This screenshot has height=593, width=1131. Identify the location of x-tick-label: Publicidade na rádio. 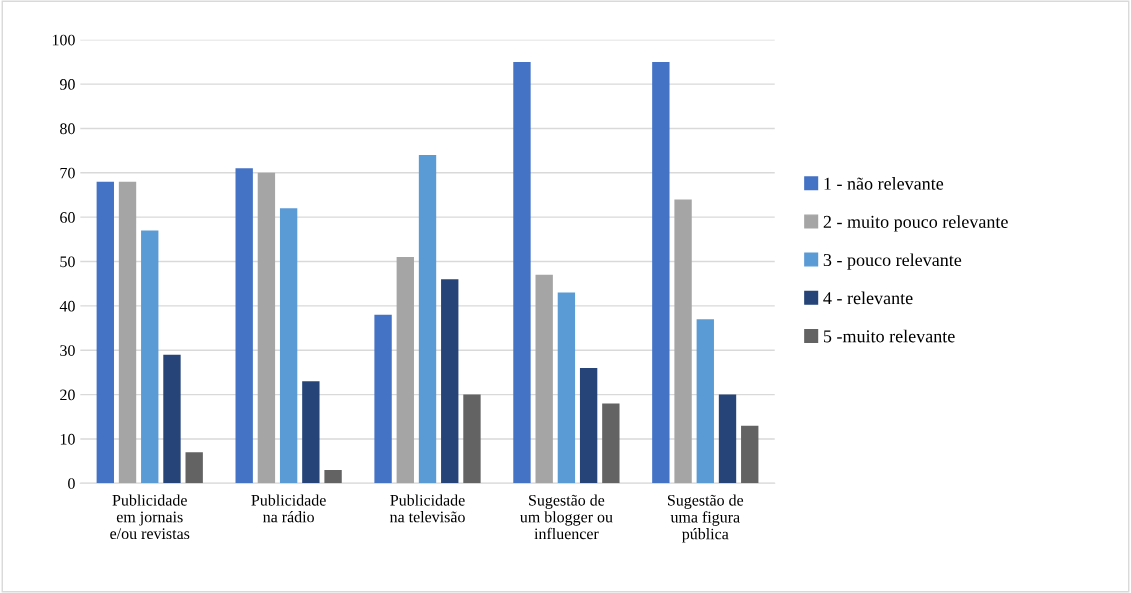
(288, 508).